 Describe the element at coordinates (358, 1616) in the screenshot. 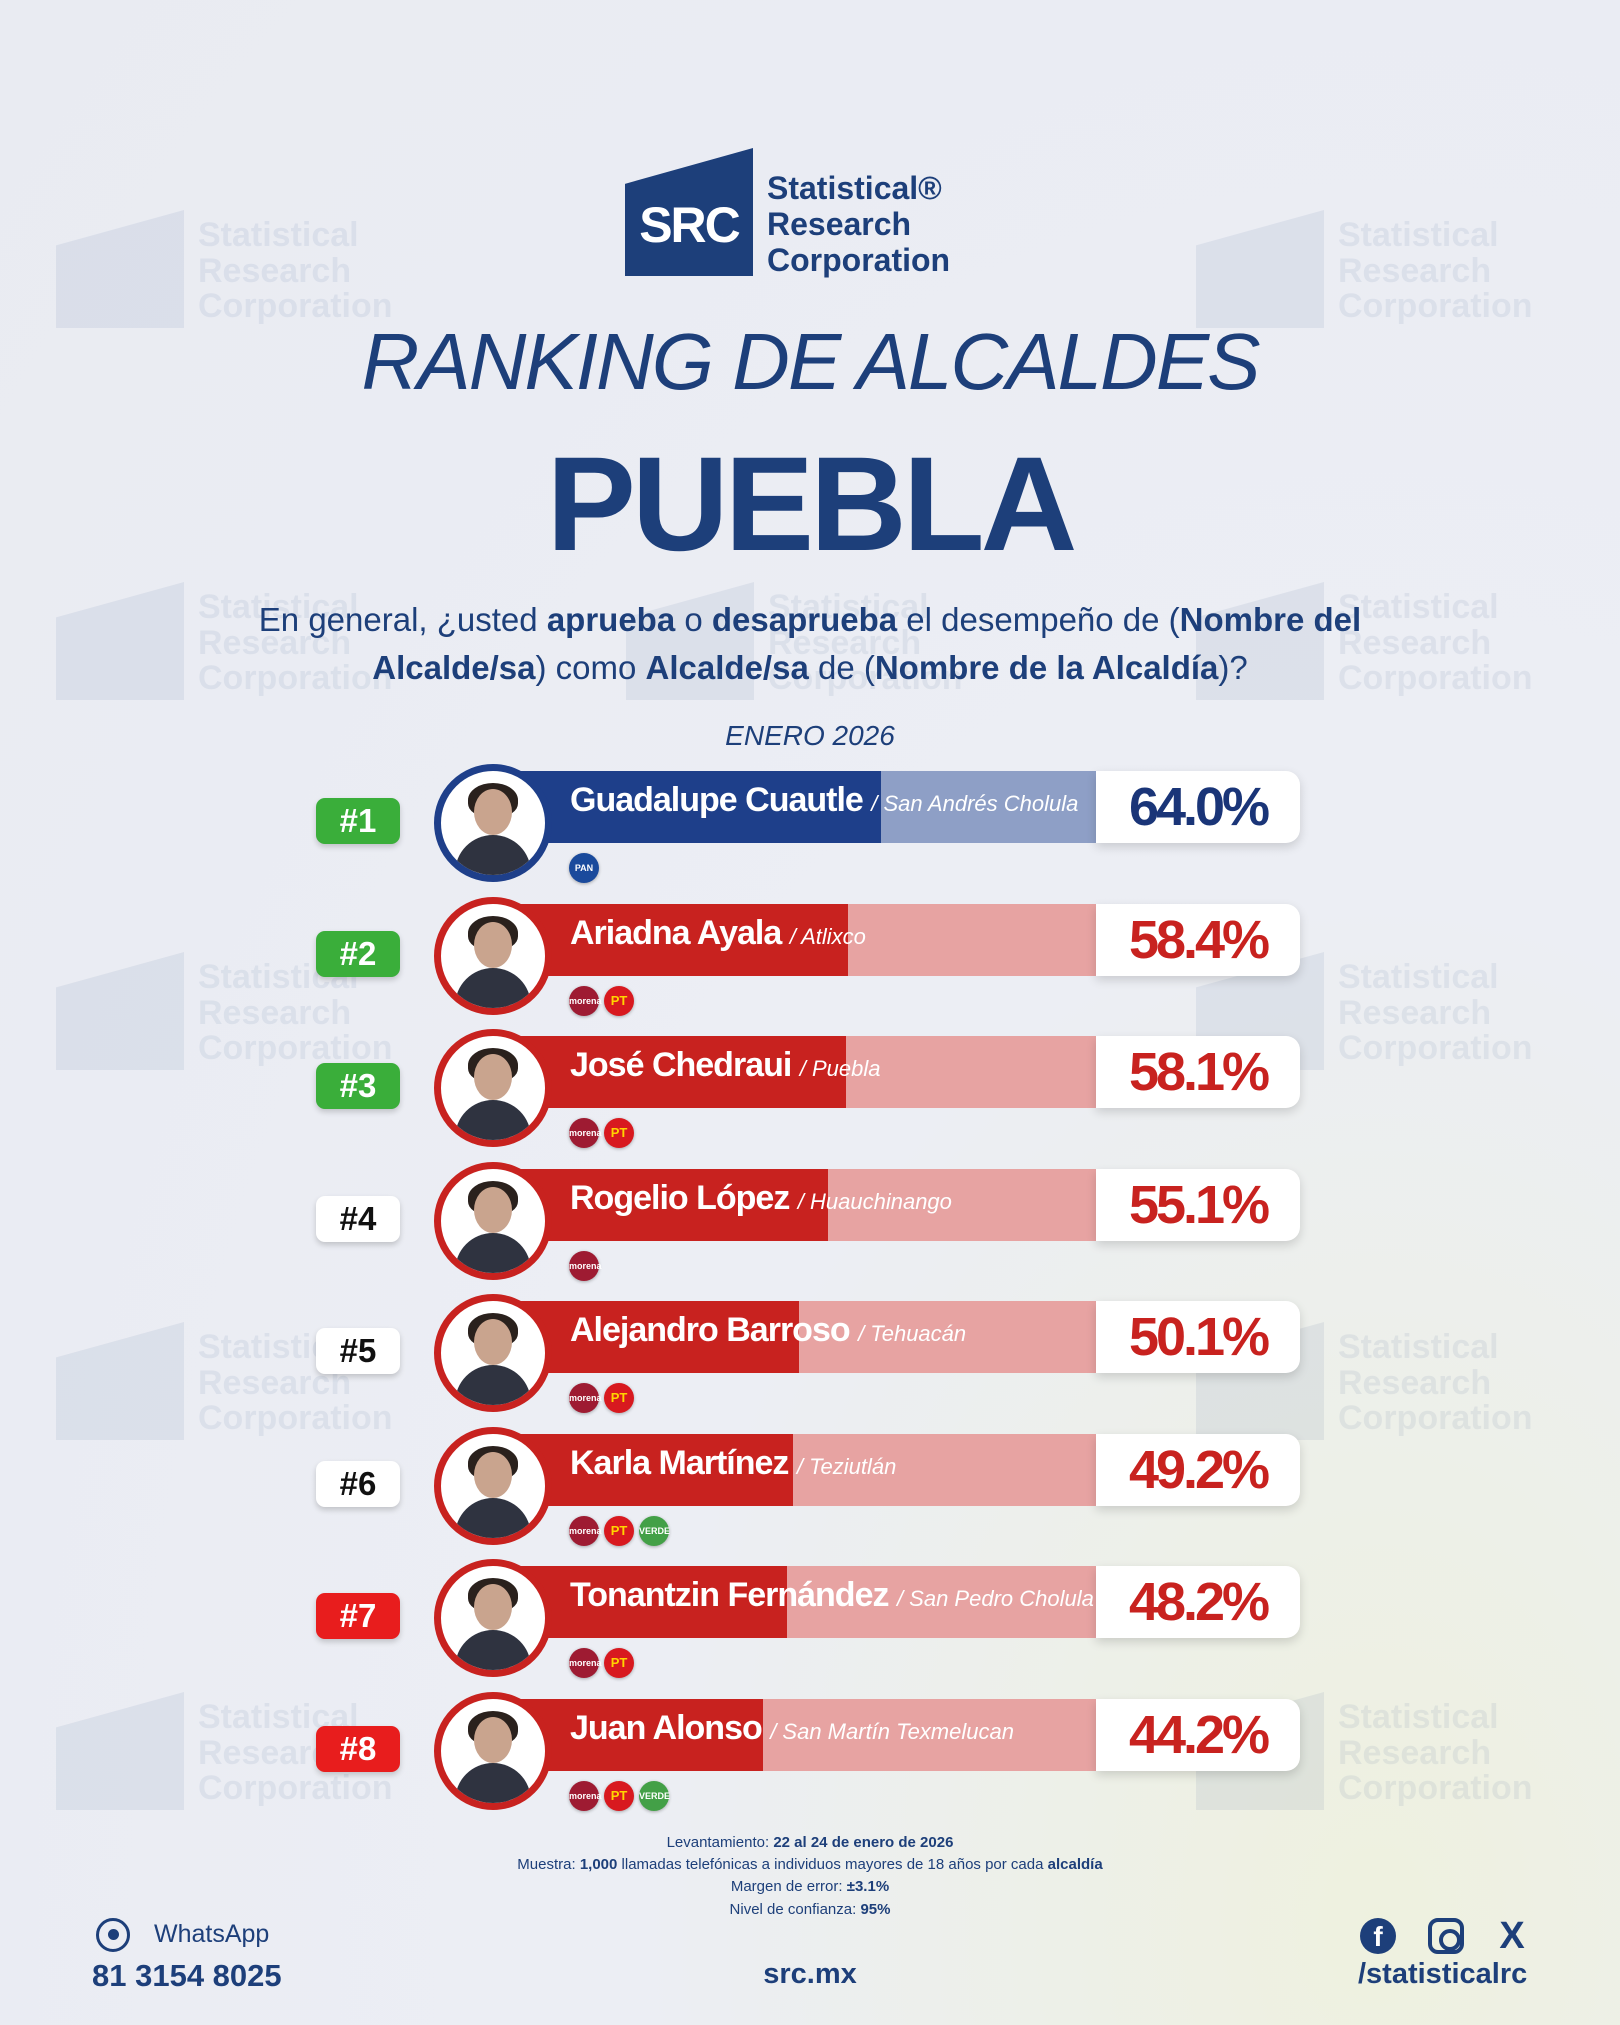

I see `rank-badge: #7` at that location.